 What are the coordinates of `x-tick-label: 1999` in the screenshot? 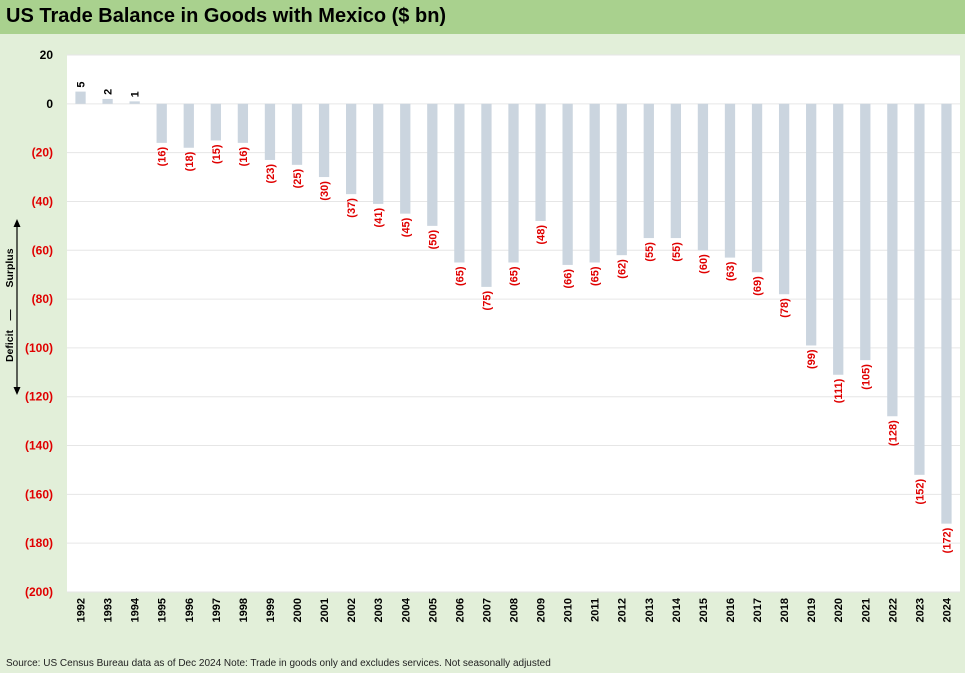 It's located at (271, 610).